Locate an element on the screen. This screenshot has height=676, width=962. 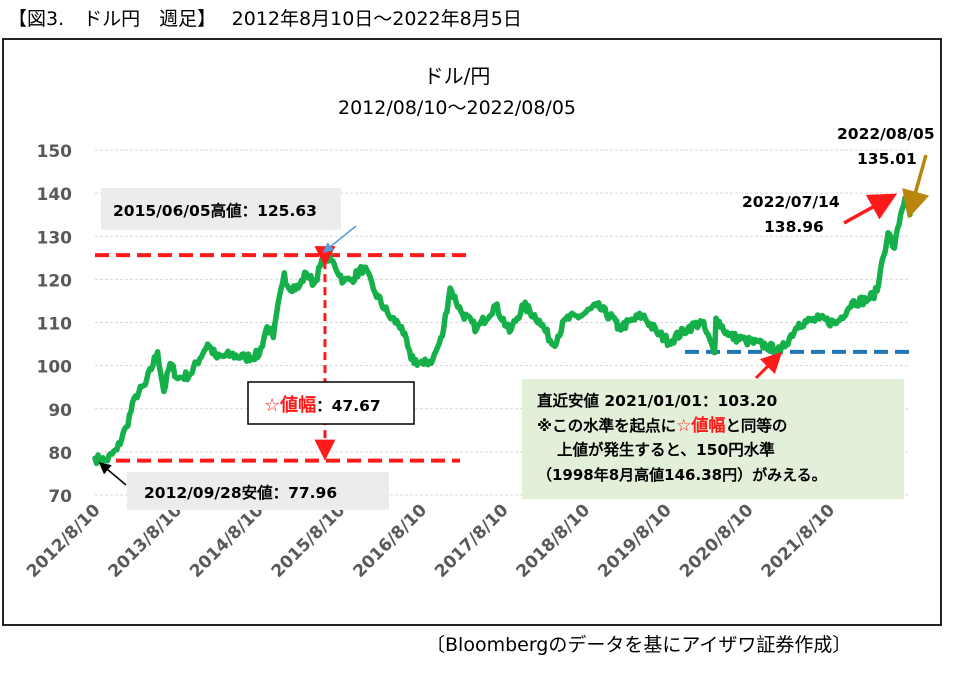
x-tick-label: 2018/8/10 is located at coordinates (554, 541).